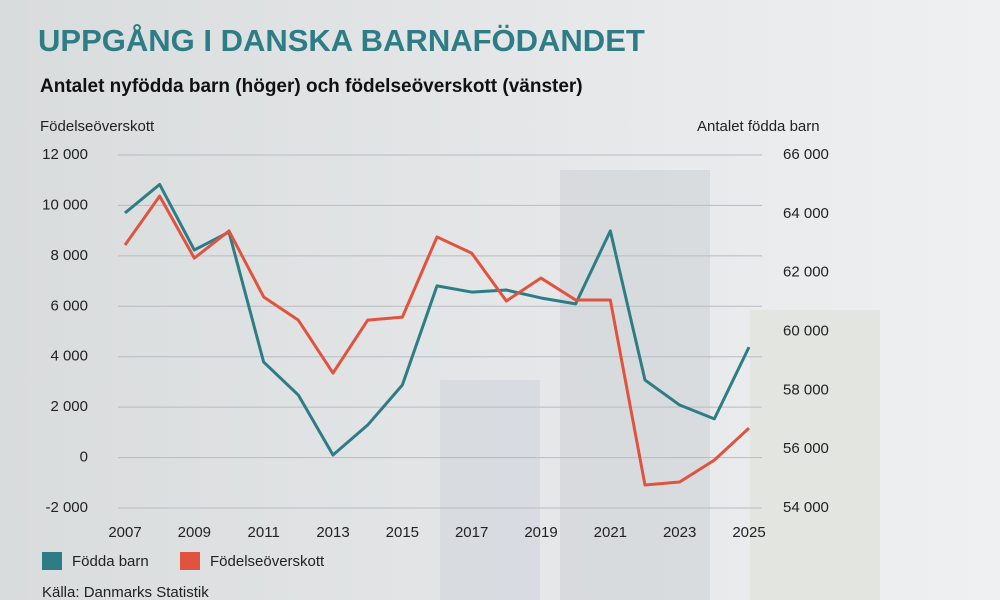  I want to click on y-tick-label: -2 000, so click(66, 507).